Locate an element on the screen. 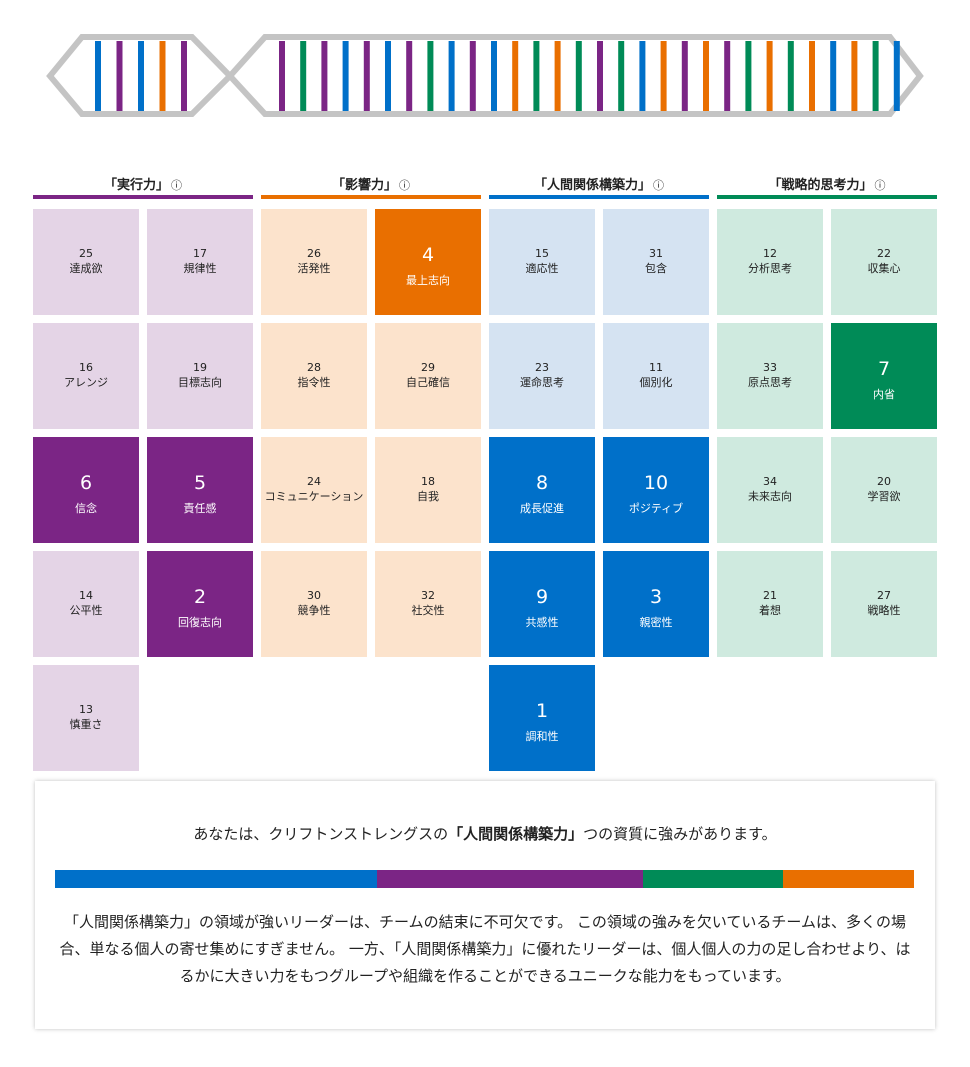 This screenshot has width=970, height=1067. domain-distribution-bar is located at coordinates (484, 879).